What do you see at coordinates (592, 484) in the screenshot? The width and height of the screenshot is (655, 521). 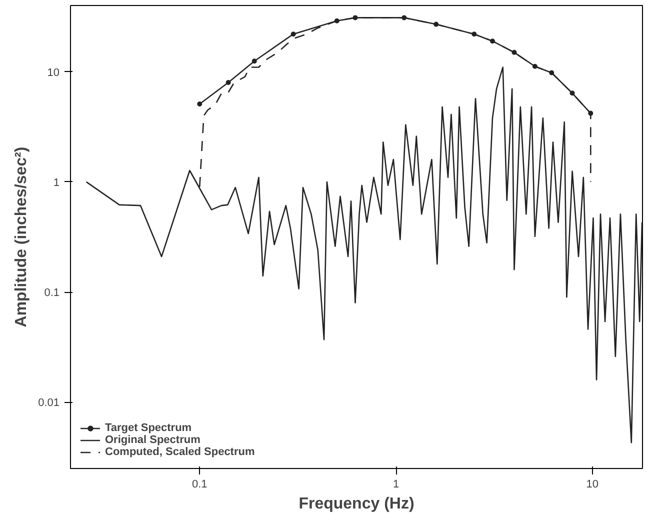 I see `x-tick-label: 10` at bounding box center [592, 484].